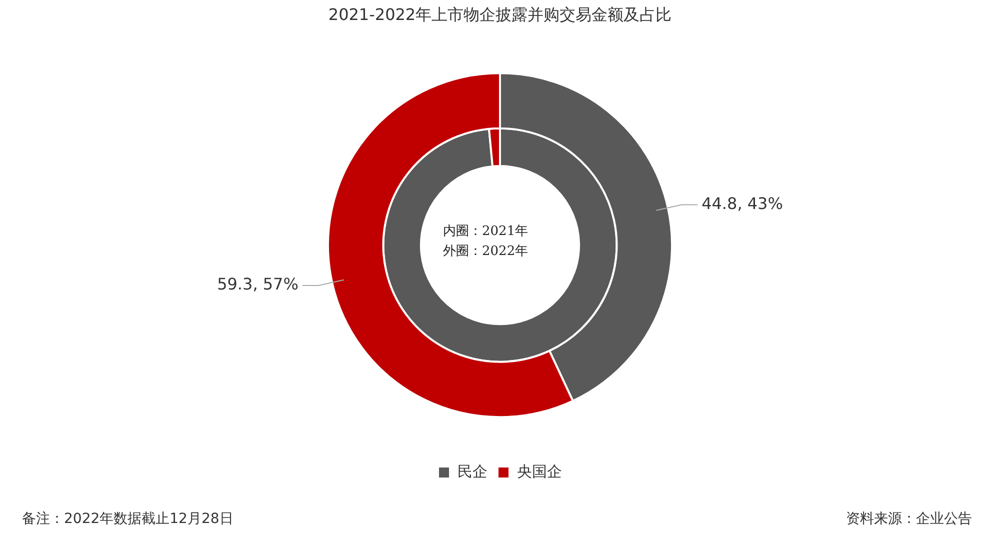 This screenshot has height=542, width=1000. I want to click on data-label: 44.8, 43%, so click(742, 203).